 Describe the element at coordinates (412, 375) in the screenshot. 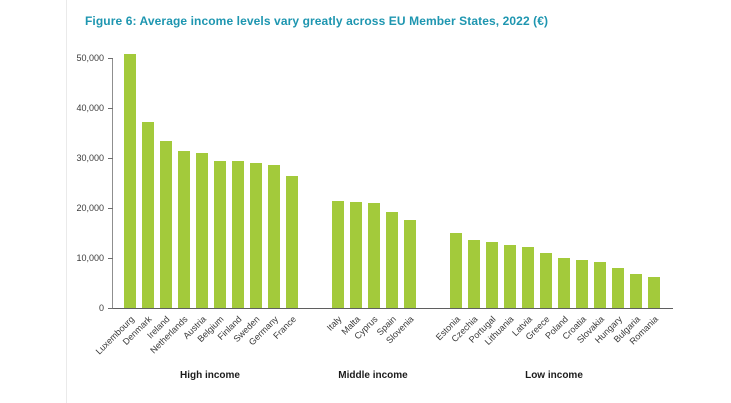

I see `group-labels-row: High income Middle income Low income` at that location.